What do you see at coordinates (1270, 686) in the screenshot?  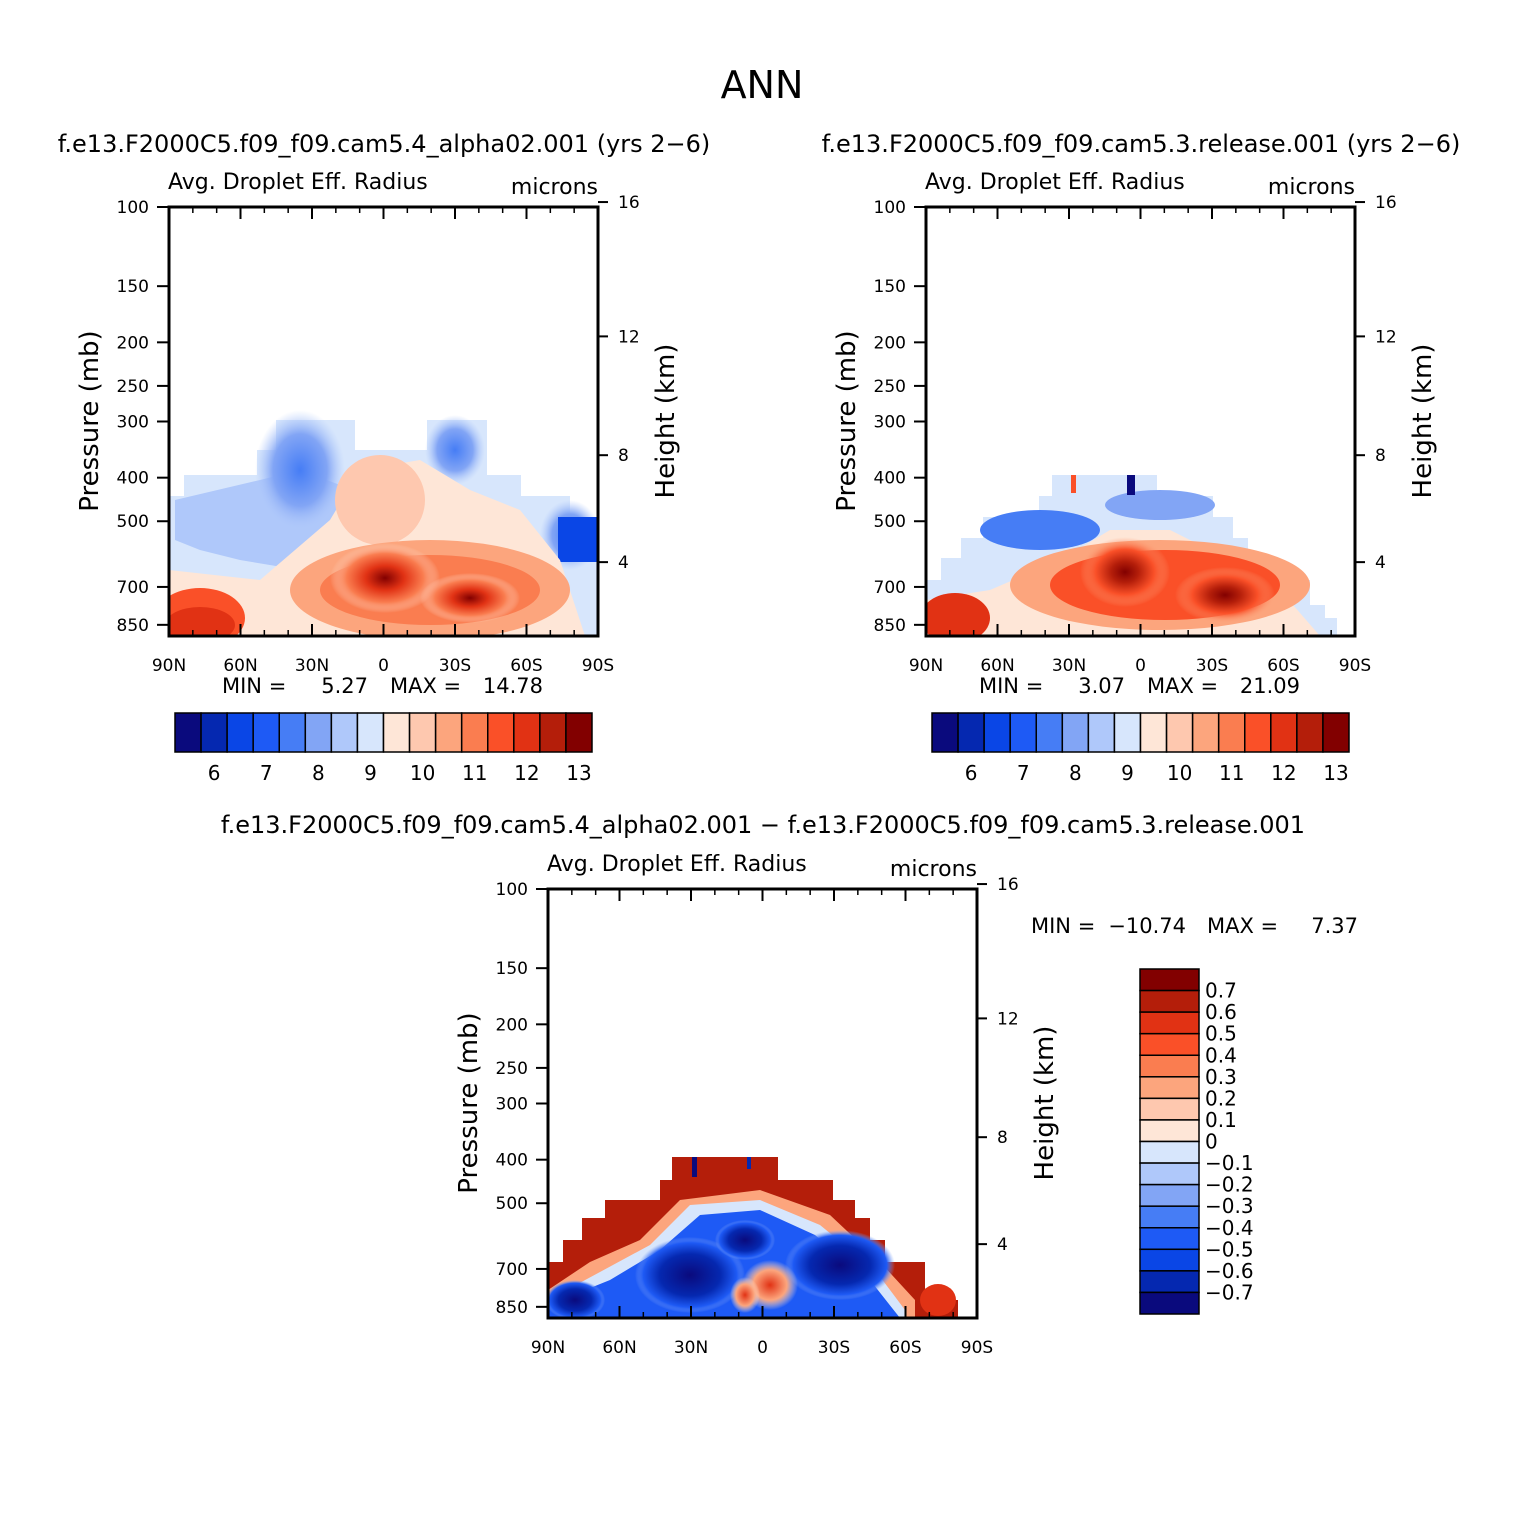 I see `panel-2-max-value: 21.09` at bounding box center [1270, 686].